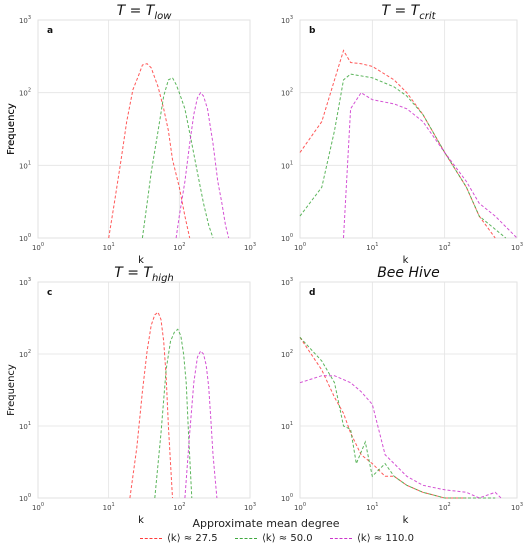 The image size is (532, 550). I want to click on legend-item-1: ⟨k⟩ ≈ 27.5, so click(179, 538).